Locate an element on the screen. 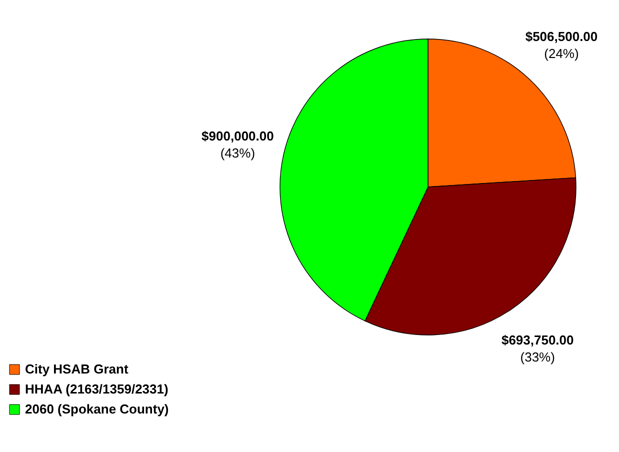 Image resolution: width=619 pixels, height=452 pixels. legend-label: City HSAB Grant is located at coordinates (77, 369).